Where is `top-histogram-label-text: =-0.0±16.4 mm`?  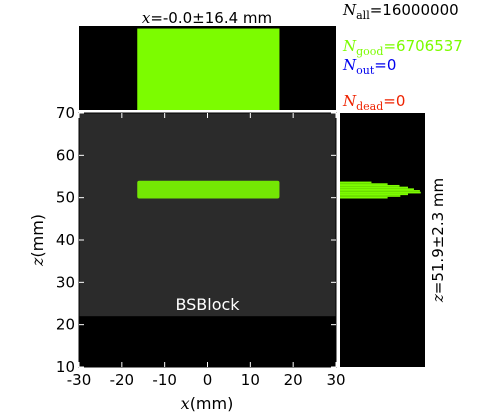
top-histogram-label-text: =-0.0±16.4 mm is located at coordinates (211, 18).